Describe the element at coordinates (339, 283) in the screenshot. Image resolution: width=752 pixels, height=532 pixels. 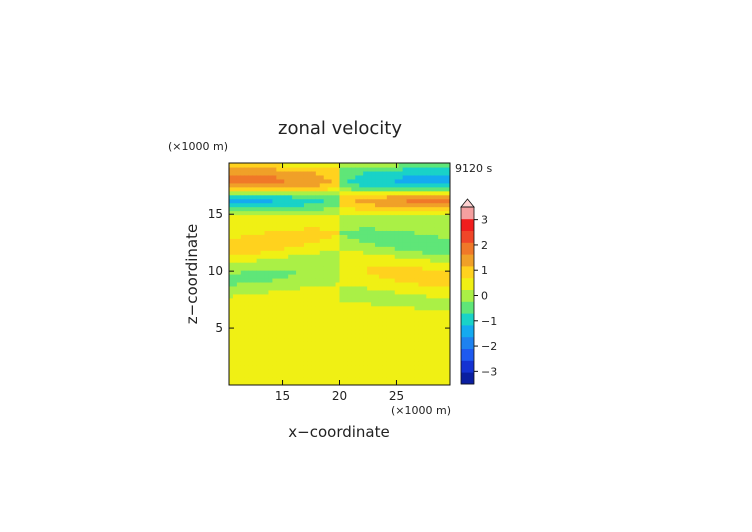
I see `x-axis: 15 20 25` at that location.